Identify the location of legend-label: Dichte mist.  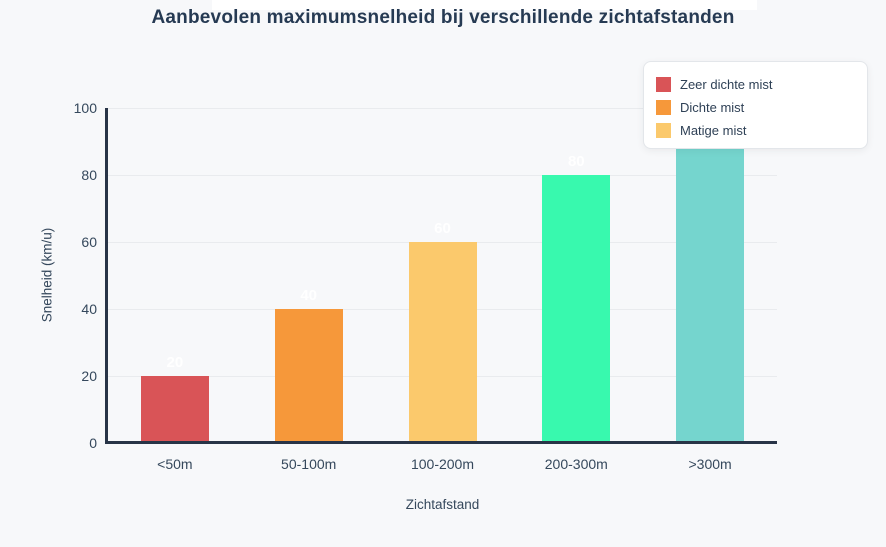
(712, 107).